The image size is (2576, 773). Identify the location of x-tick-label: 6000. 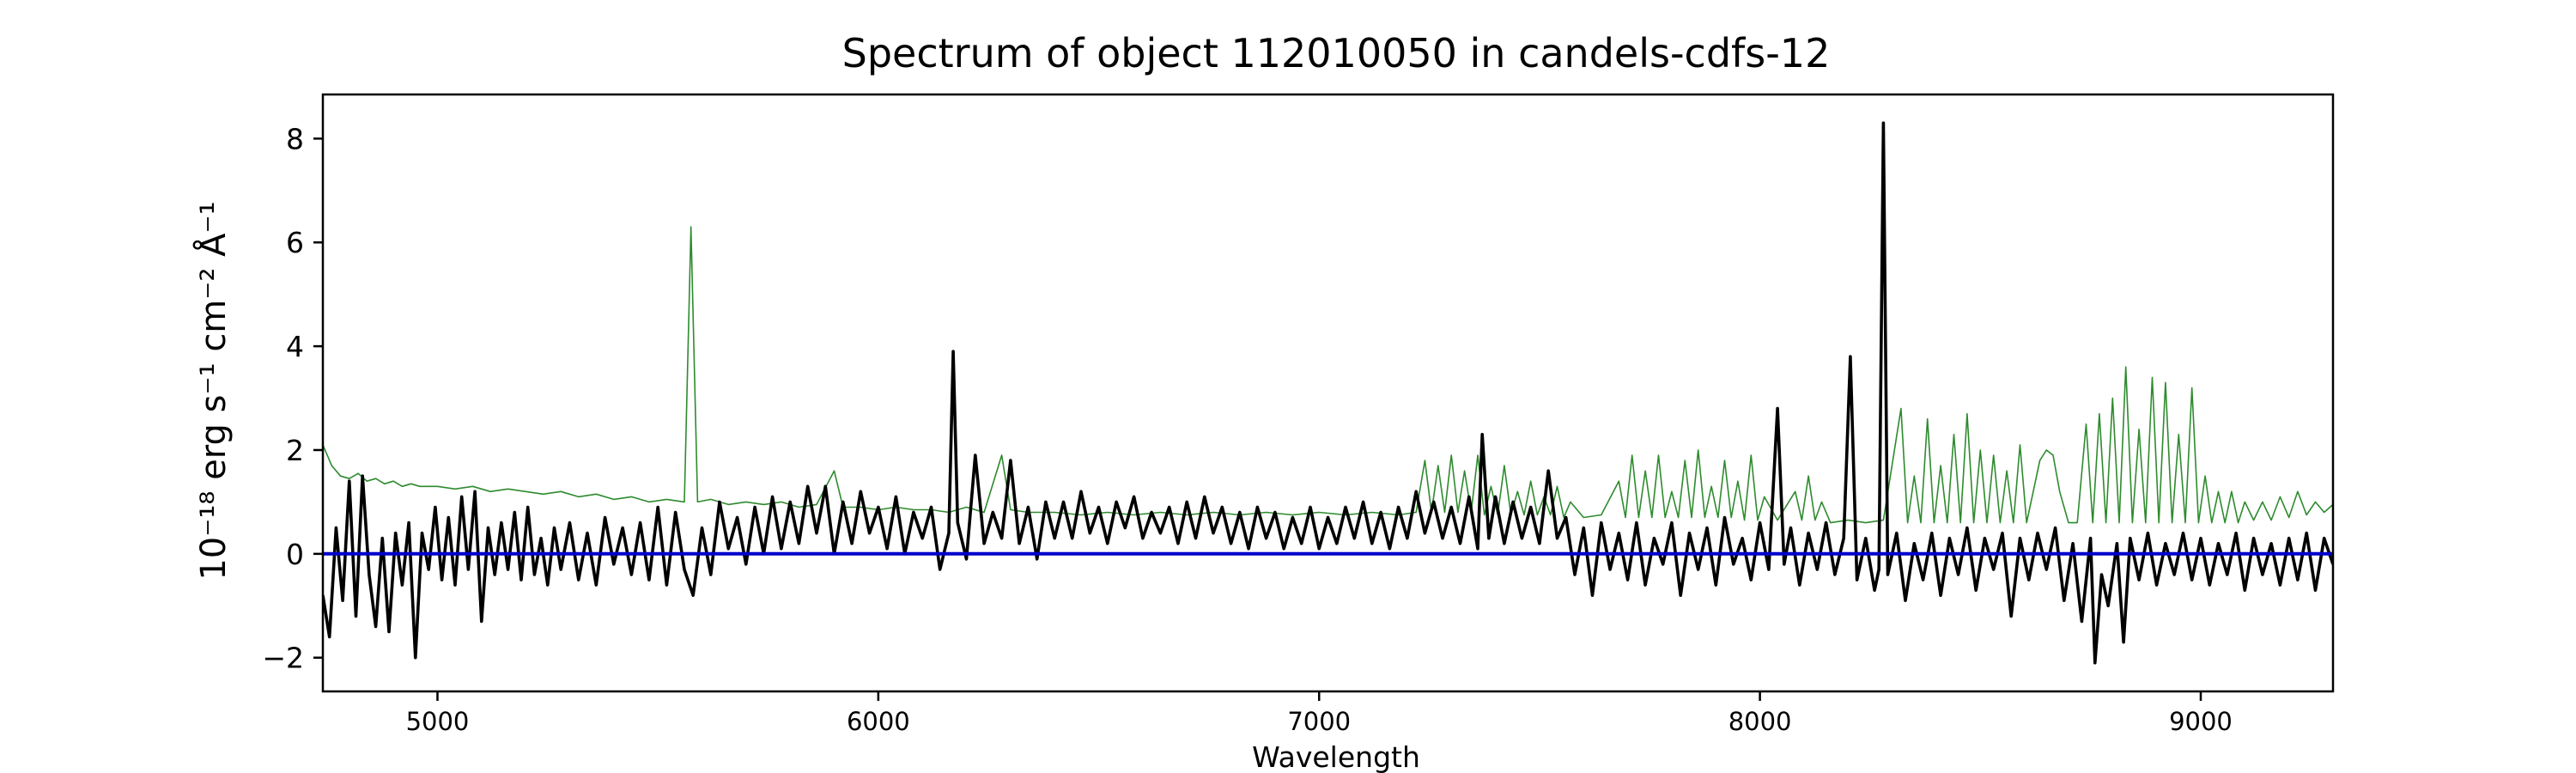
(878, 721).